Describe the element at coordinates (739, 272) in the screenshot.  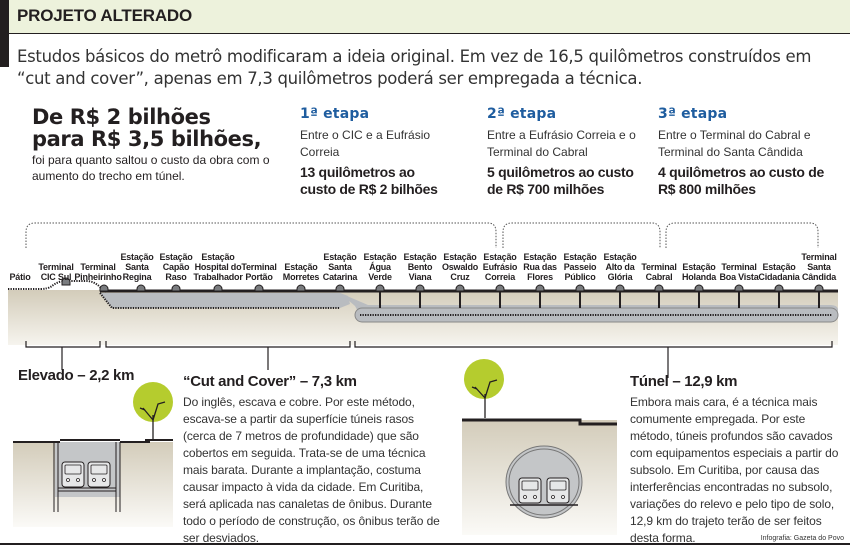
I see `station-terminal-boa-vista: Terminal Boa Vista` at that location.